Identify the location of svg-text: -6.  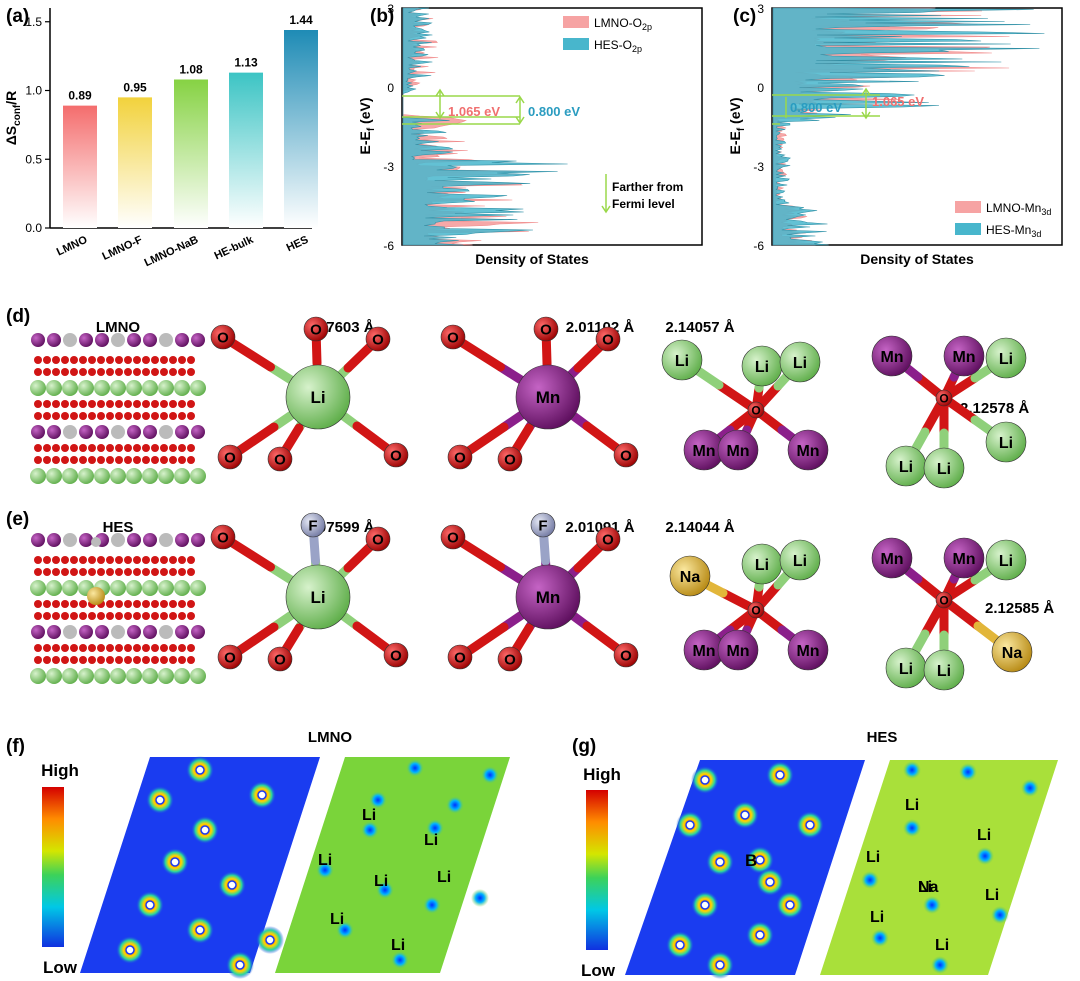
(388, 246).